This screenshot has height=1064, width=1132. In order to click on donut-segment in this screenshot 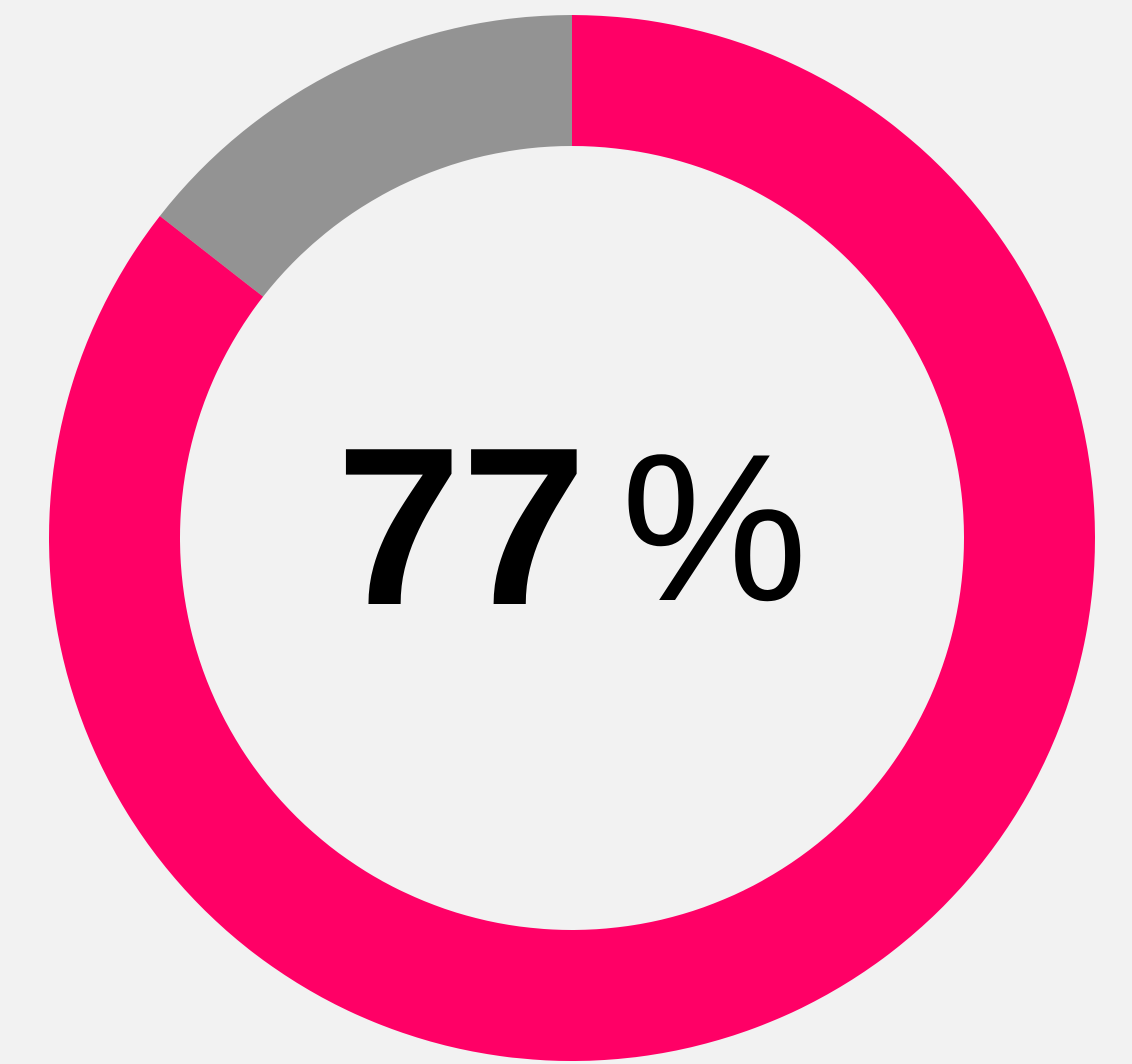, I will do `click(366, 156)`.